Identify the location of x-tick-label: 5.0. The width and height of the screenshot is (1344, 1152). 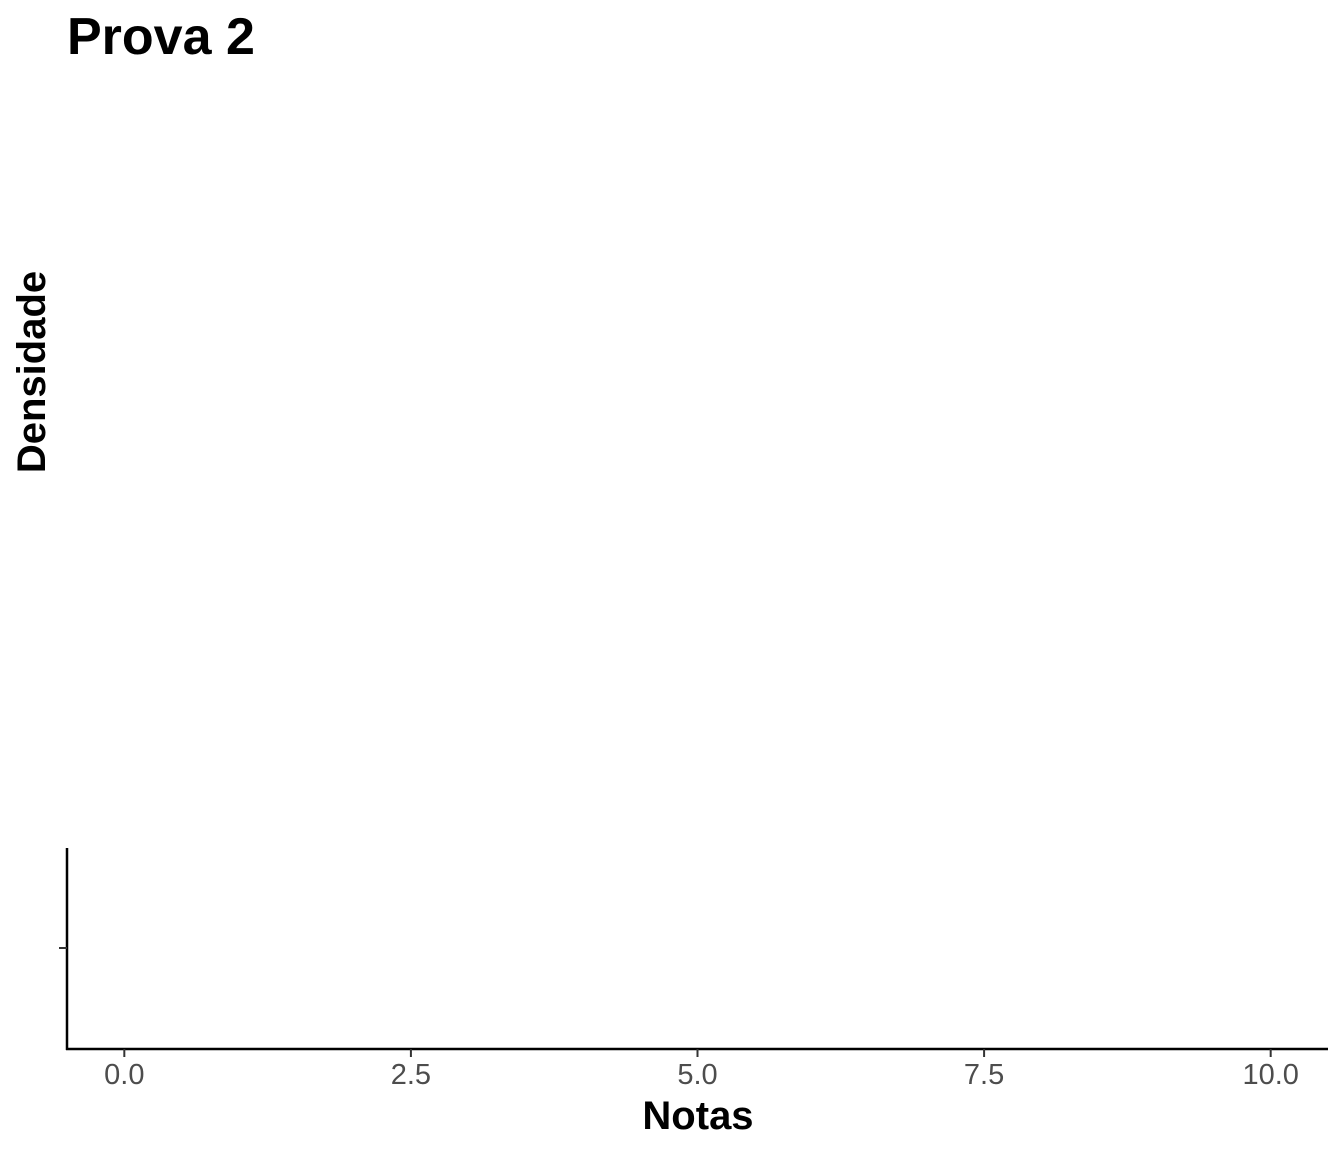
(697, 1075).